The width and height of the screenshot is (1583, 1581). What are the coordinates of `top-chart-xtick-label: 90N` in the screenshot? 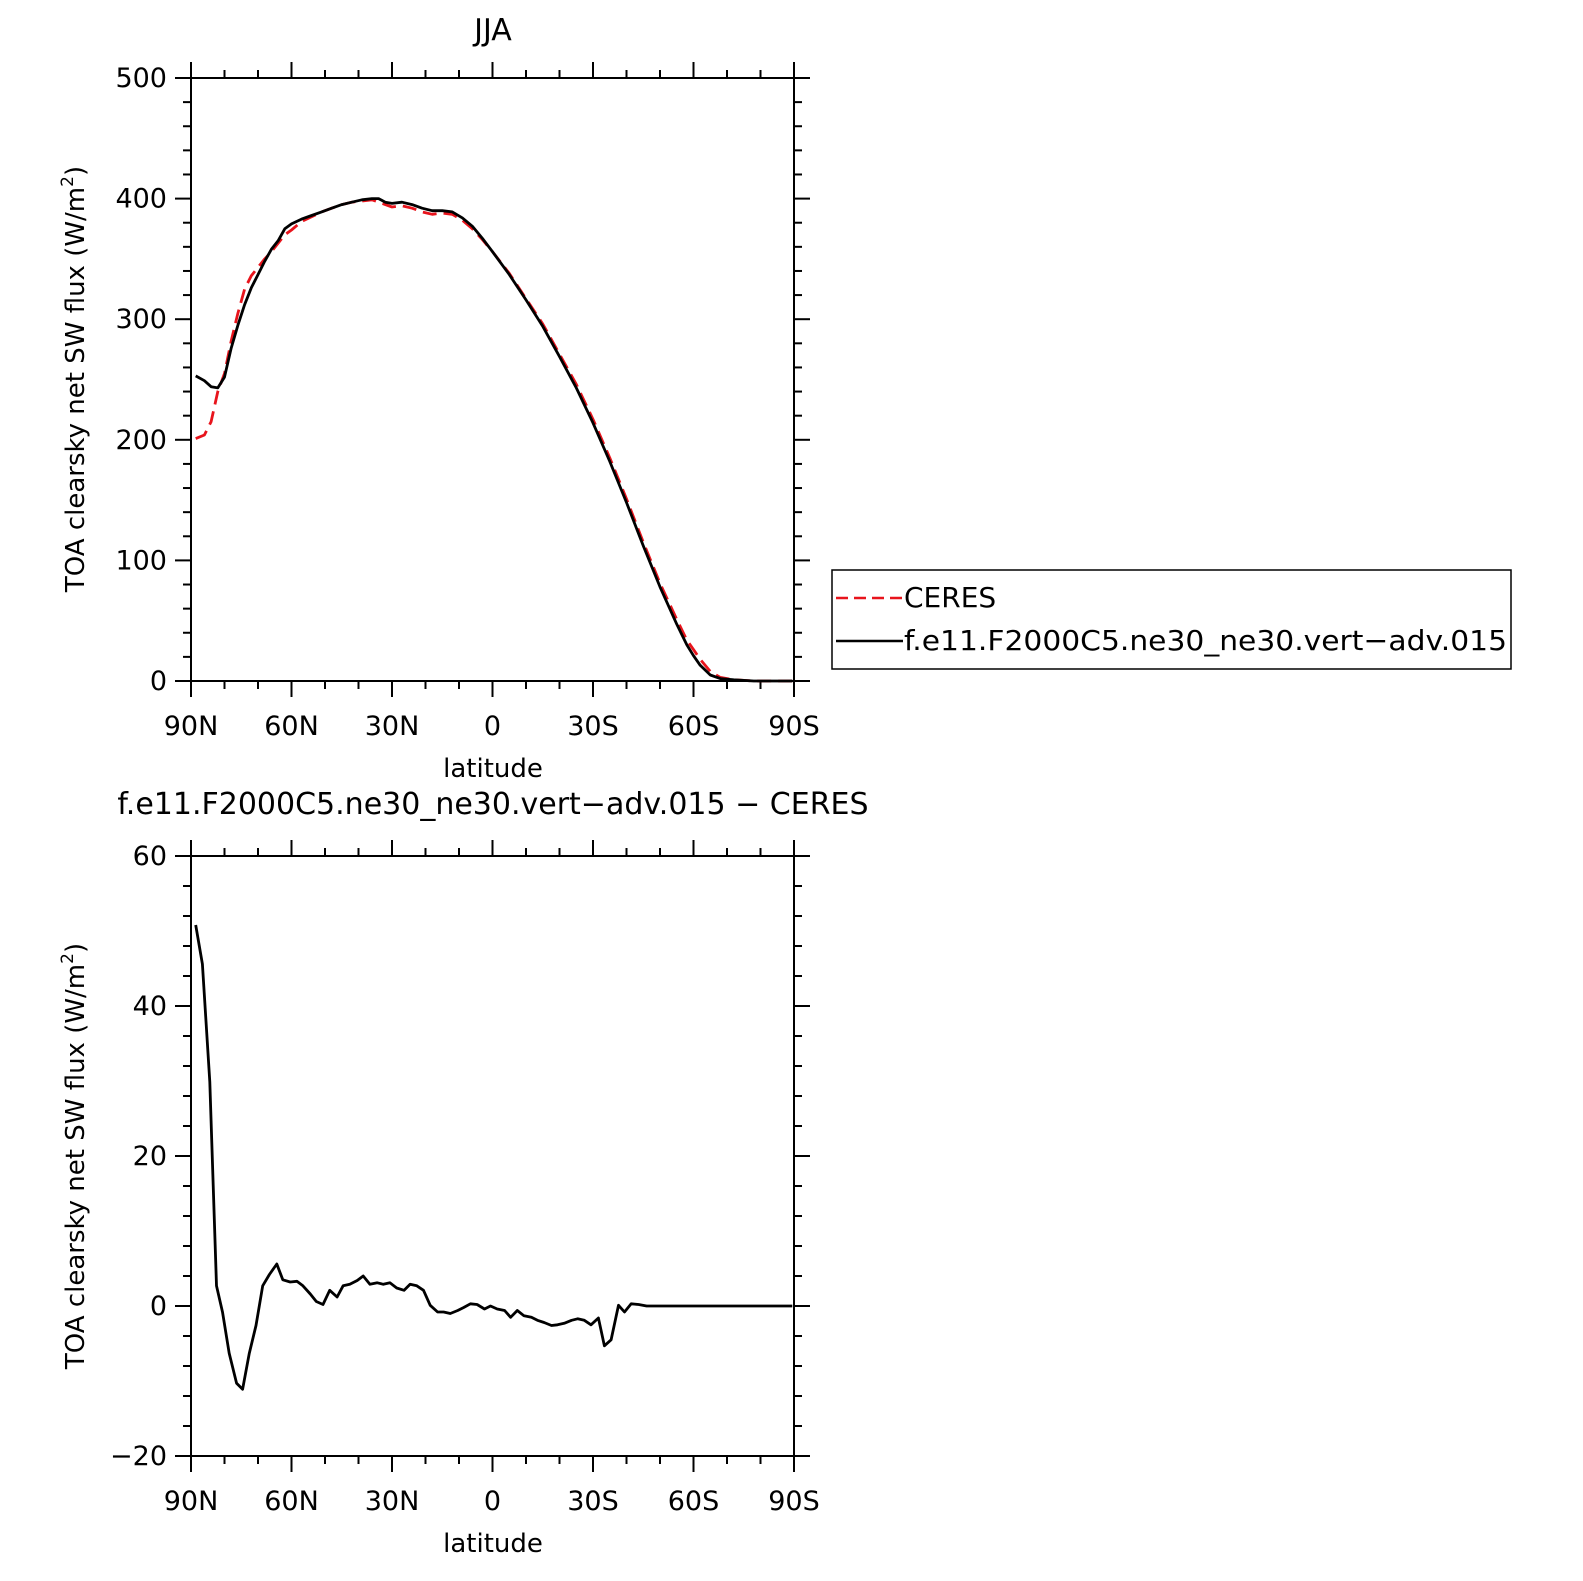 It's located at (191, 726).